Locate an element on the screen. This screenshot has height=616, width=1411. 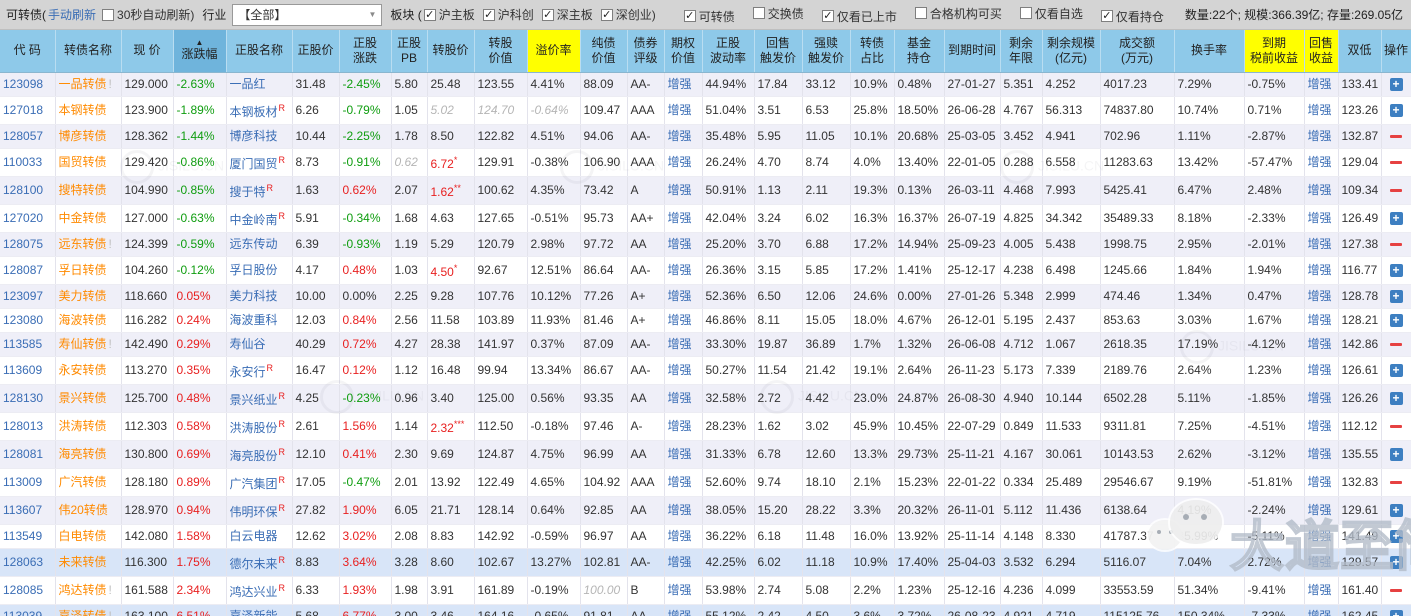
column-header-opt: 期权 价值 is located at coordinates (683, 51).